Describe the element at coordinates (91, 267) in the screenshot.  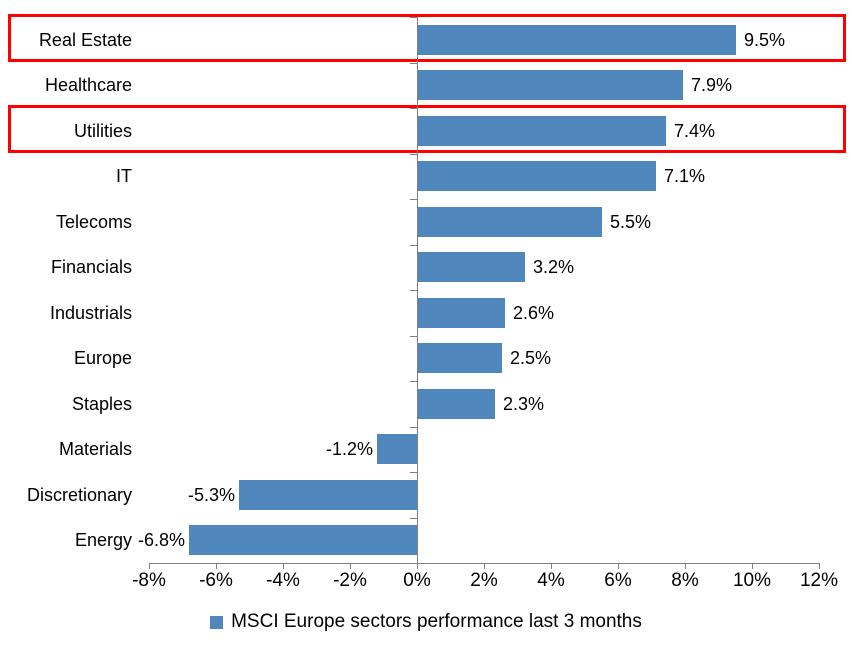
I see `category-label-financials: Financials` at that location.